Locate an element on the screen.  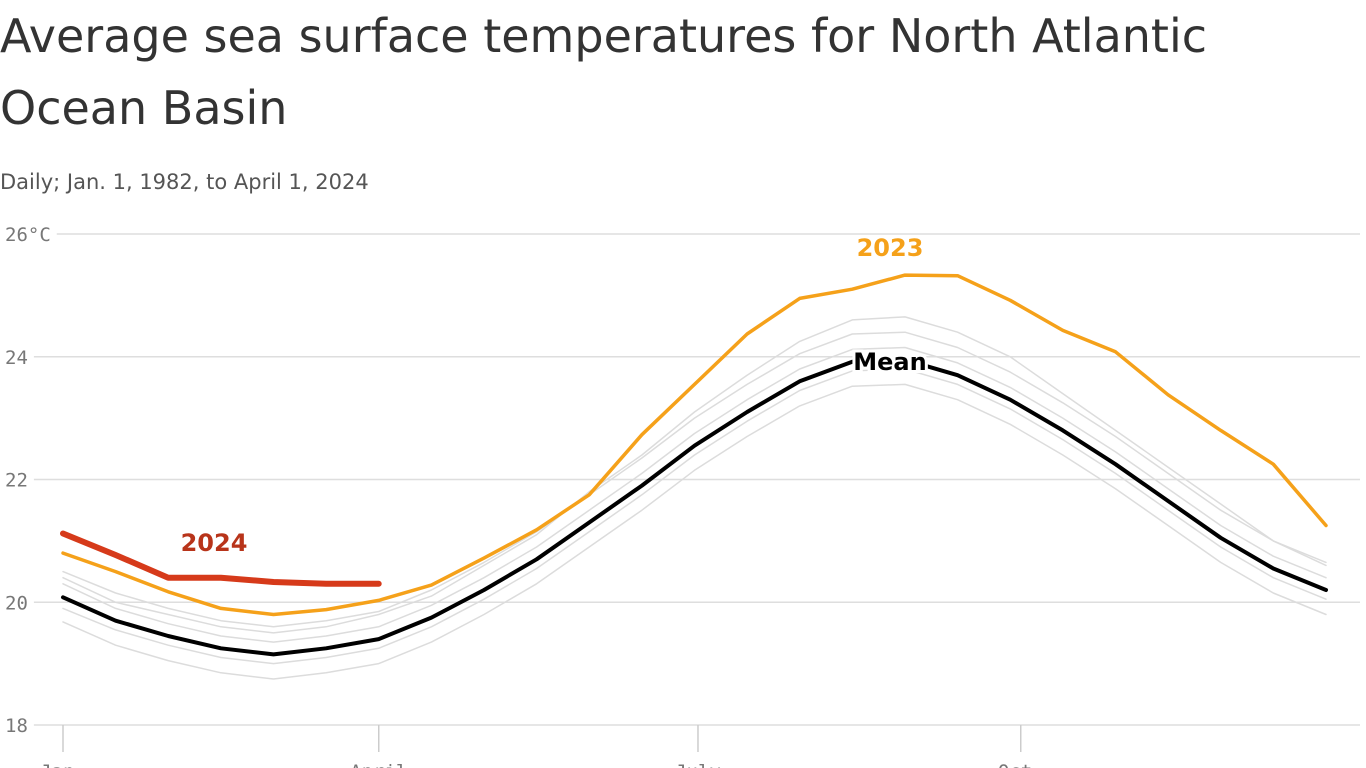
x-tick-label: Jan. is located at coordinates (63, 764).